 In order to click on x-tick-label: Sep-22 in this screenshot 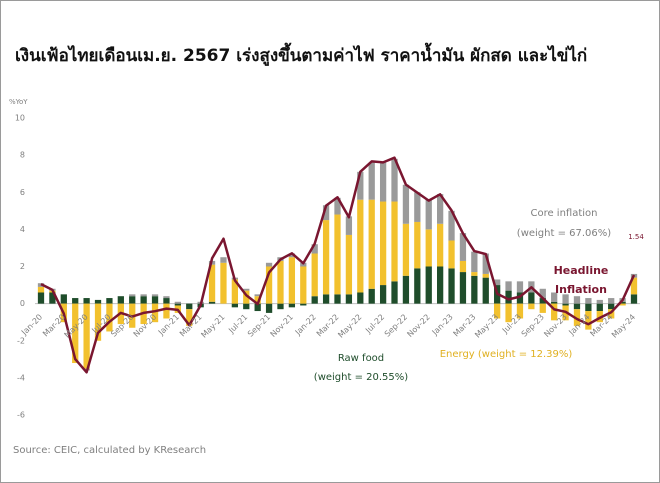, I will do `click(396, 325)`.